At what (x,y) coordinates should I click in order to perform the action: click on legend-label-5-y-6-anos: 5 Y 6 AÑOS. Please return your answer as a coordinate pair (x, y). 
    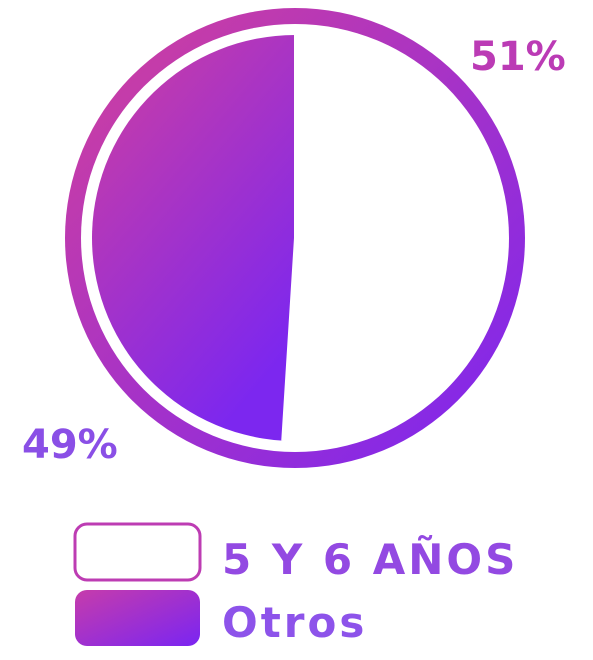
    Looking at the image, I should click on (370, 559).